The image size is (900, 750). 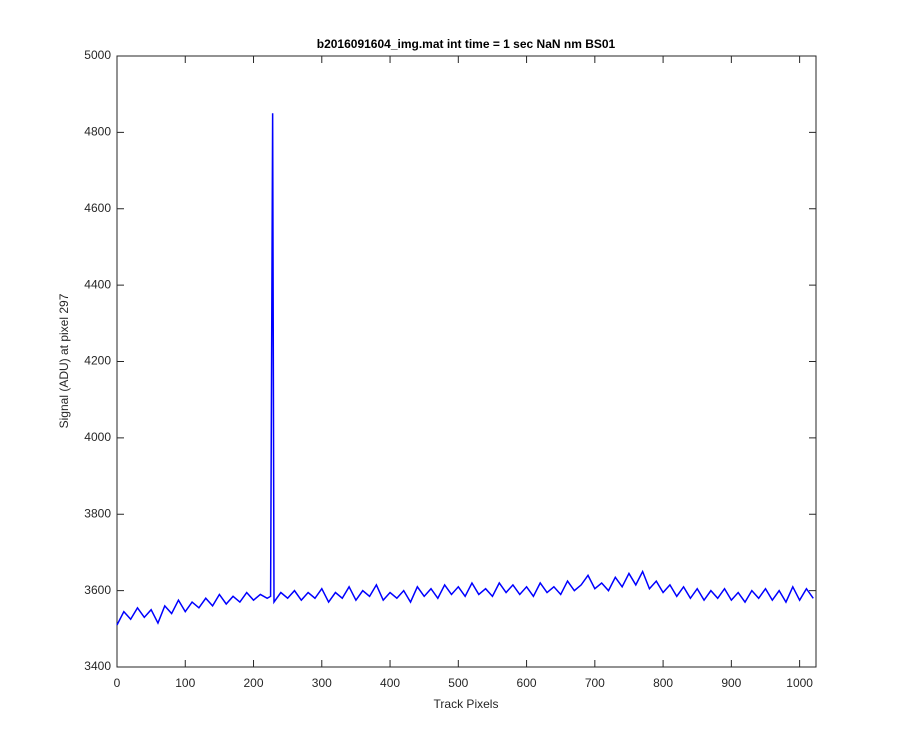 What do you see at coordinates (97, 590) in the screenshot?
I see `y-tick-label: 3600` at bounding box center [97, 590].